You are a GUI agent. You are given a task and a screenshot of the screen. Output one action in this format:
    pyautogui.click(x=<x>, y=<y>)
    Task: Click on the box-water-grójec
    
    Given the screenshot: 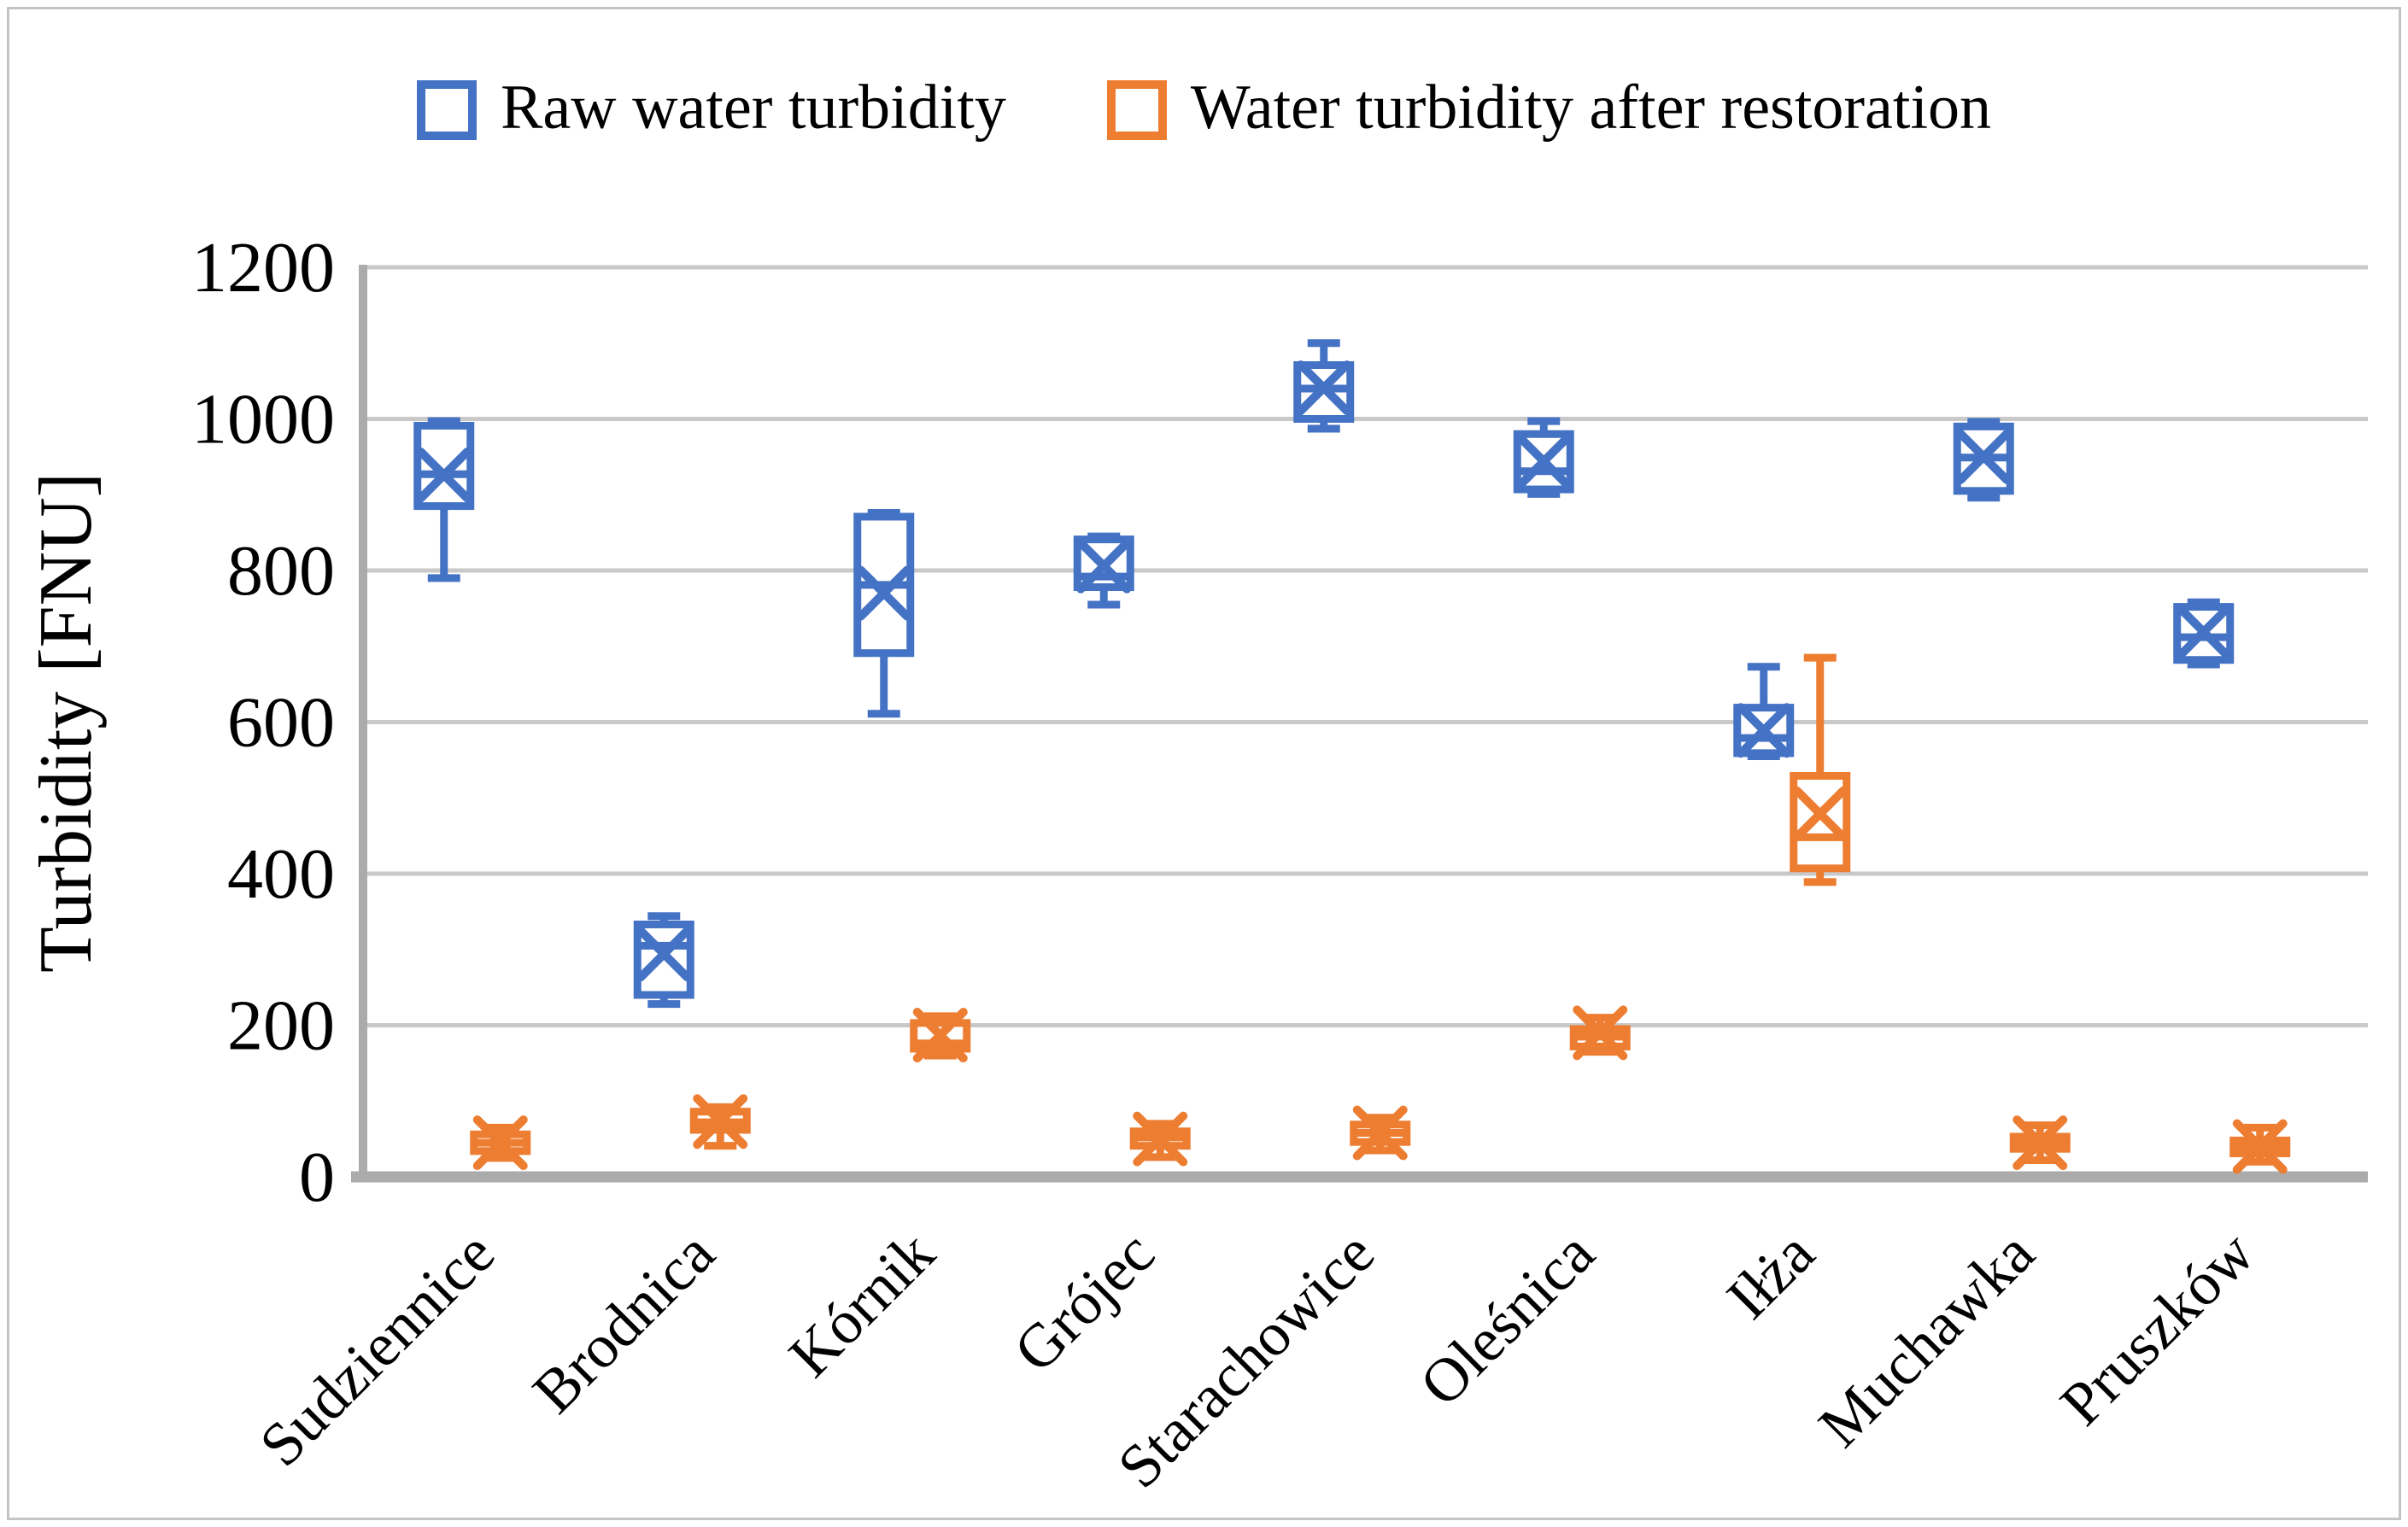 What is the action you would take?
    pyautogui.click(x=1160, y=1139)
    